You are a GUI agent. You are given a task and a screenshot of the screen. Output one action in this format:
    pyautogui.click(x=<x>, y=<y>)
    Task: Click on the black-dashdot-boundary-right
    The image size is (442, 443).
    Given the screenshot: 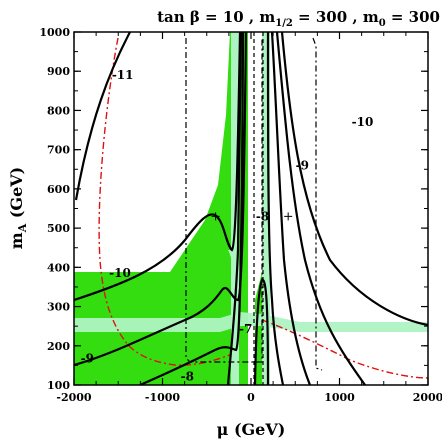 What is the action you would take?
    pyautogui.click(x=317, y=204)
    